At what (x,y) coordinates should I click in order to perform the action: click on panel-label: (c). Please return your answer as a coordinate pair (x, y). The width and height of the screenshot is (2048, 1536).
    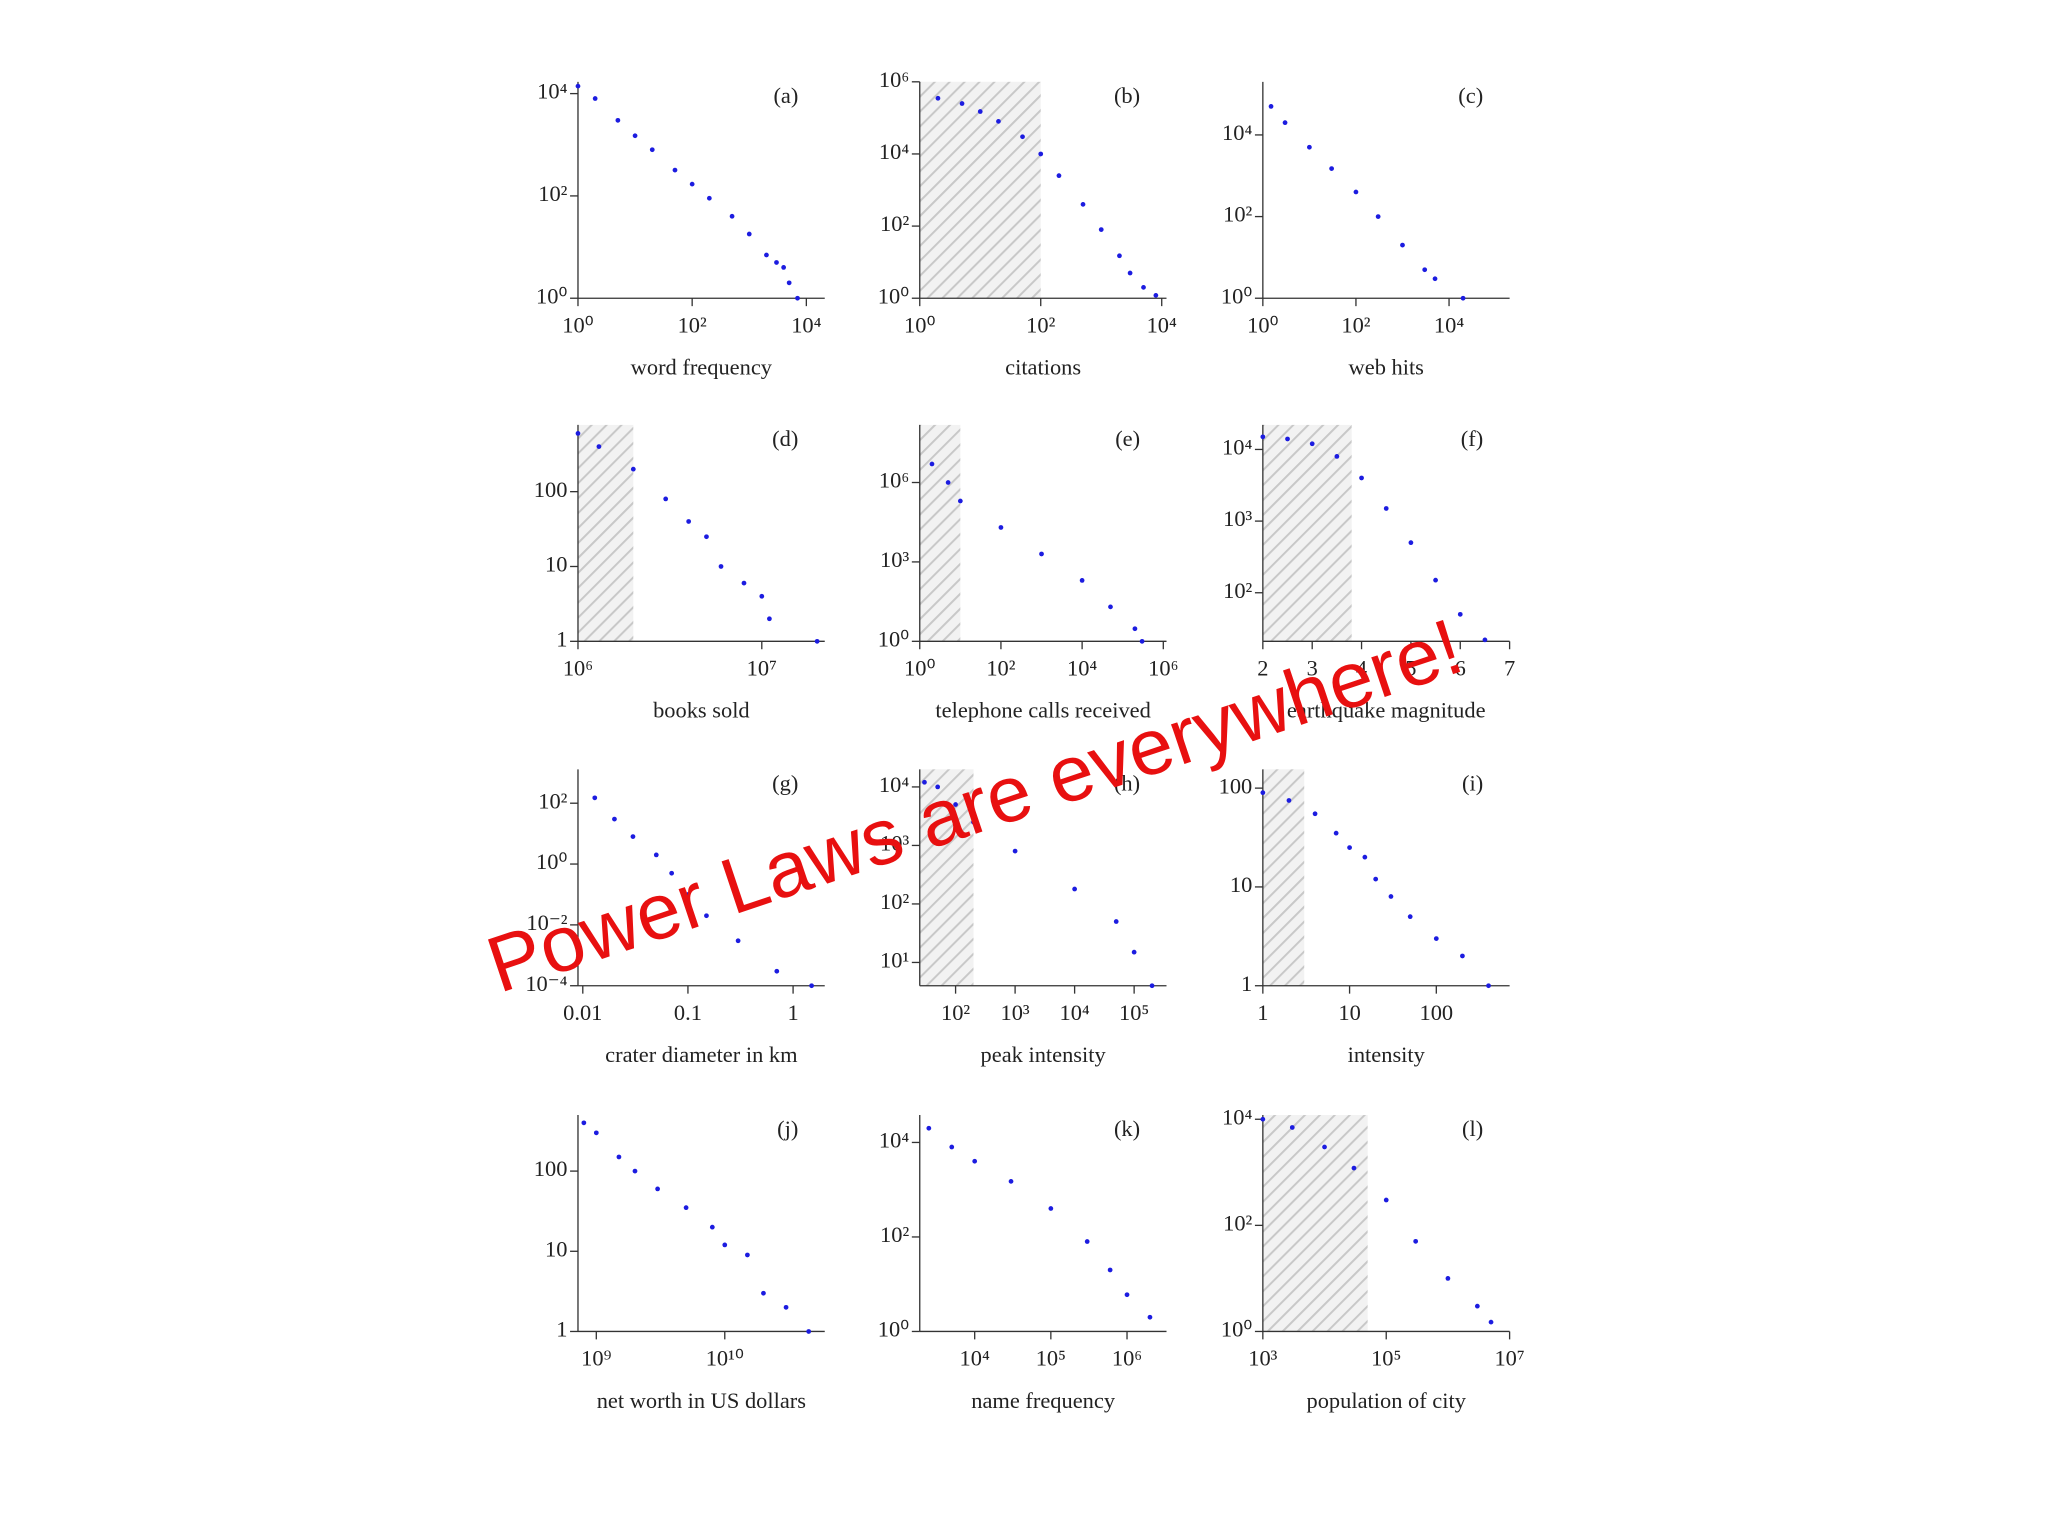
    Looking at the image, I should click on (1470, 95).